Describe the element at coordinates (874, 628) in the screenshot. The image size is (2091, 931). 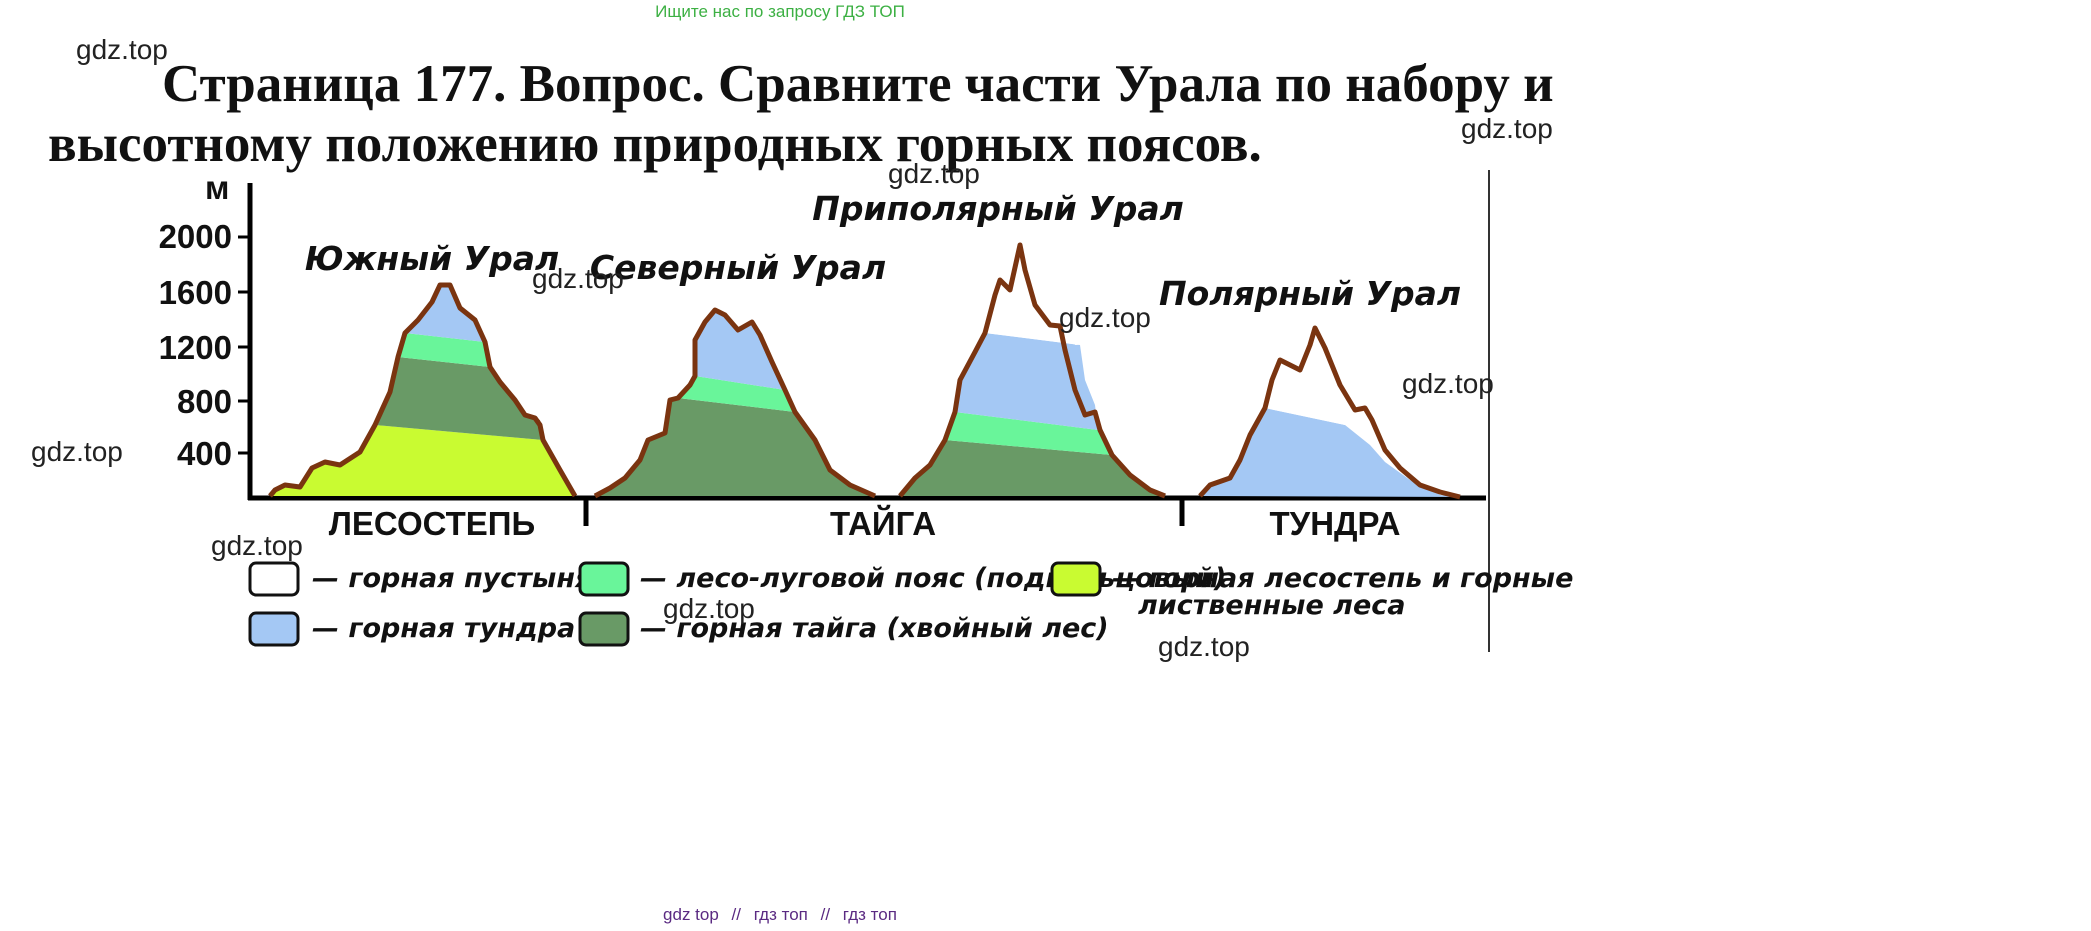
I see `legend-label-taiga: — горная тайга (хвойный лес)` at that location.